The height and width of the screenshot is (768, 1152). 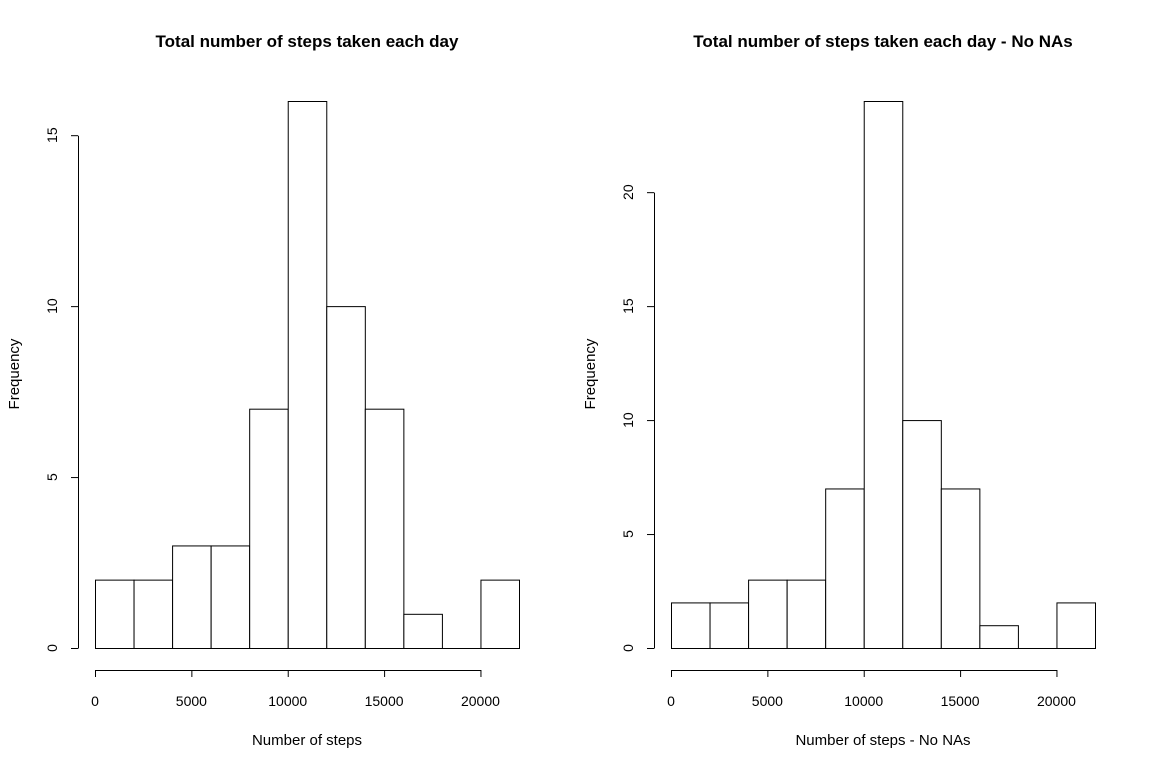 What do you see at coordinates (307, 41) in the screenshot?
I see `chart-title: Total number of steps taken each day` at bounding box center [307, 41].